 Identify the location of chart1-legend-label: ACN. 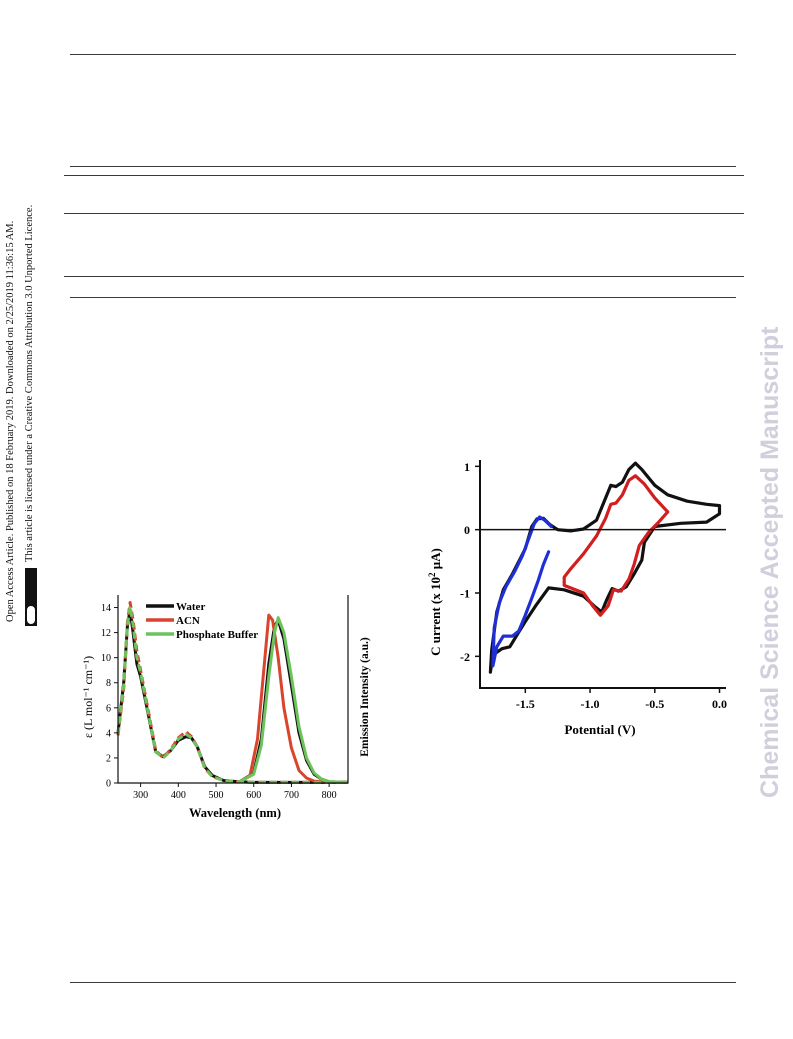
(188, 621).